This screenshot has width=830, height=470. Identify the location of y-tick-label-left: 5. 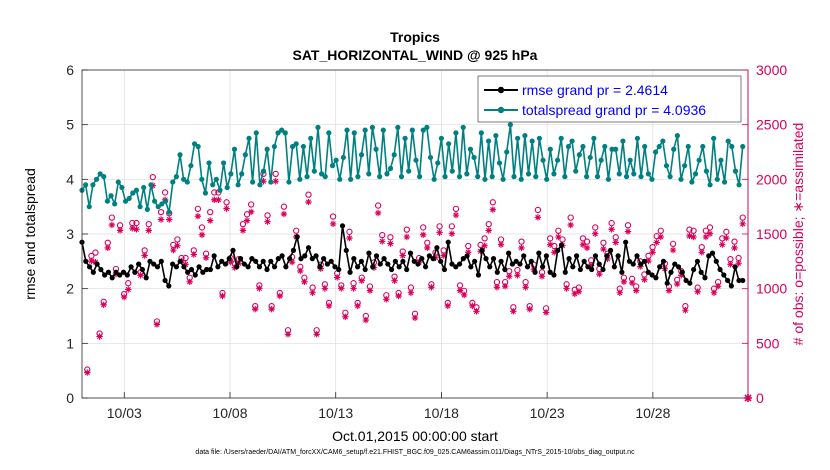
(70, 125).